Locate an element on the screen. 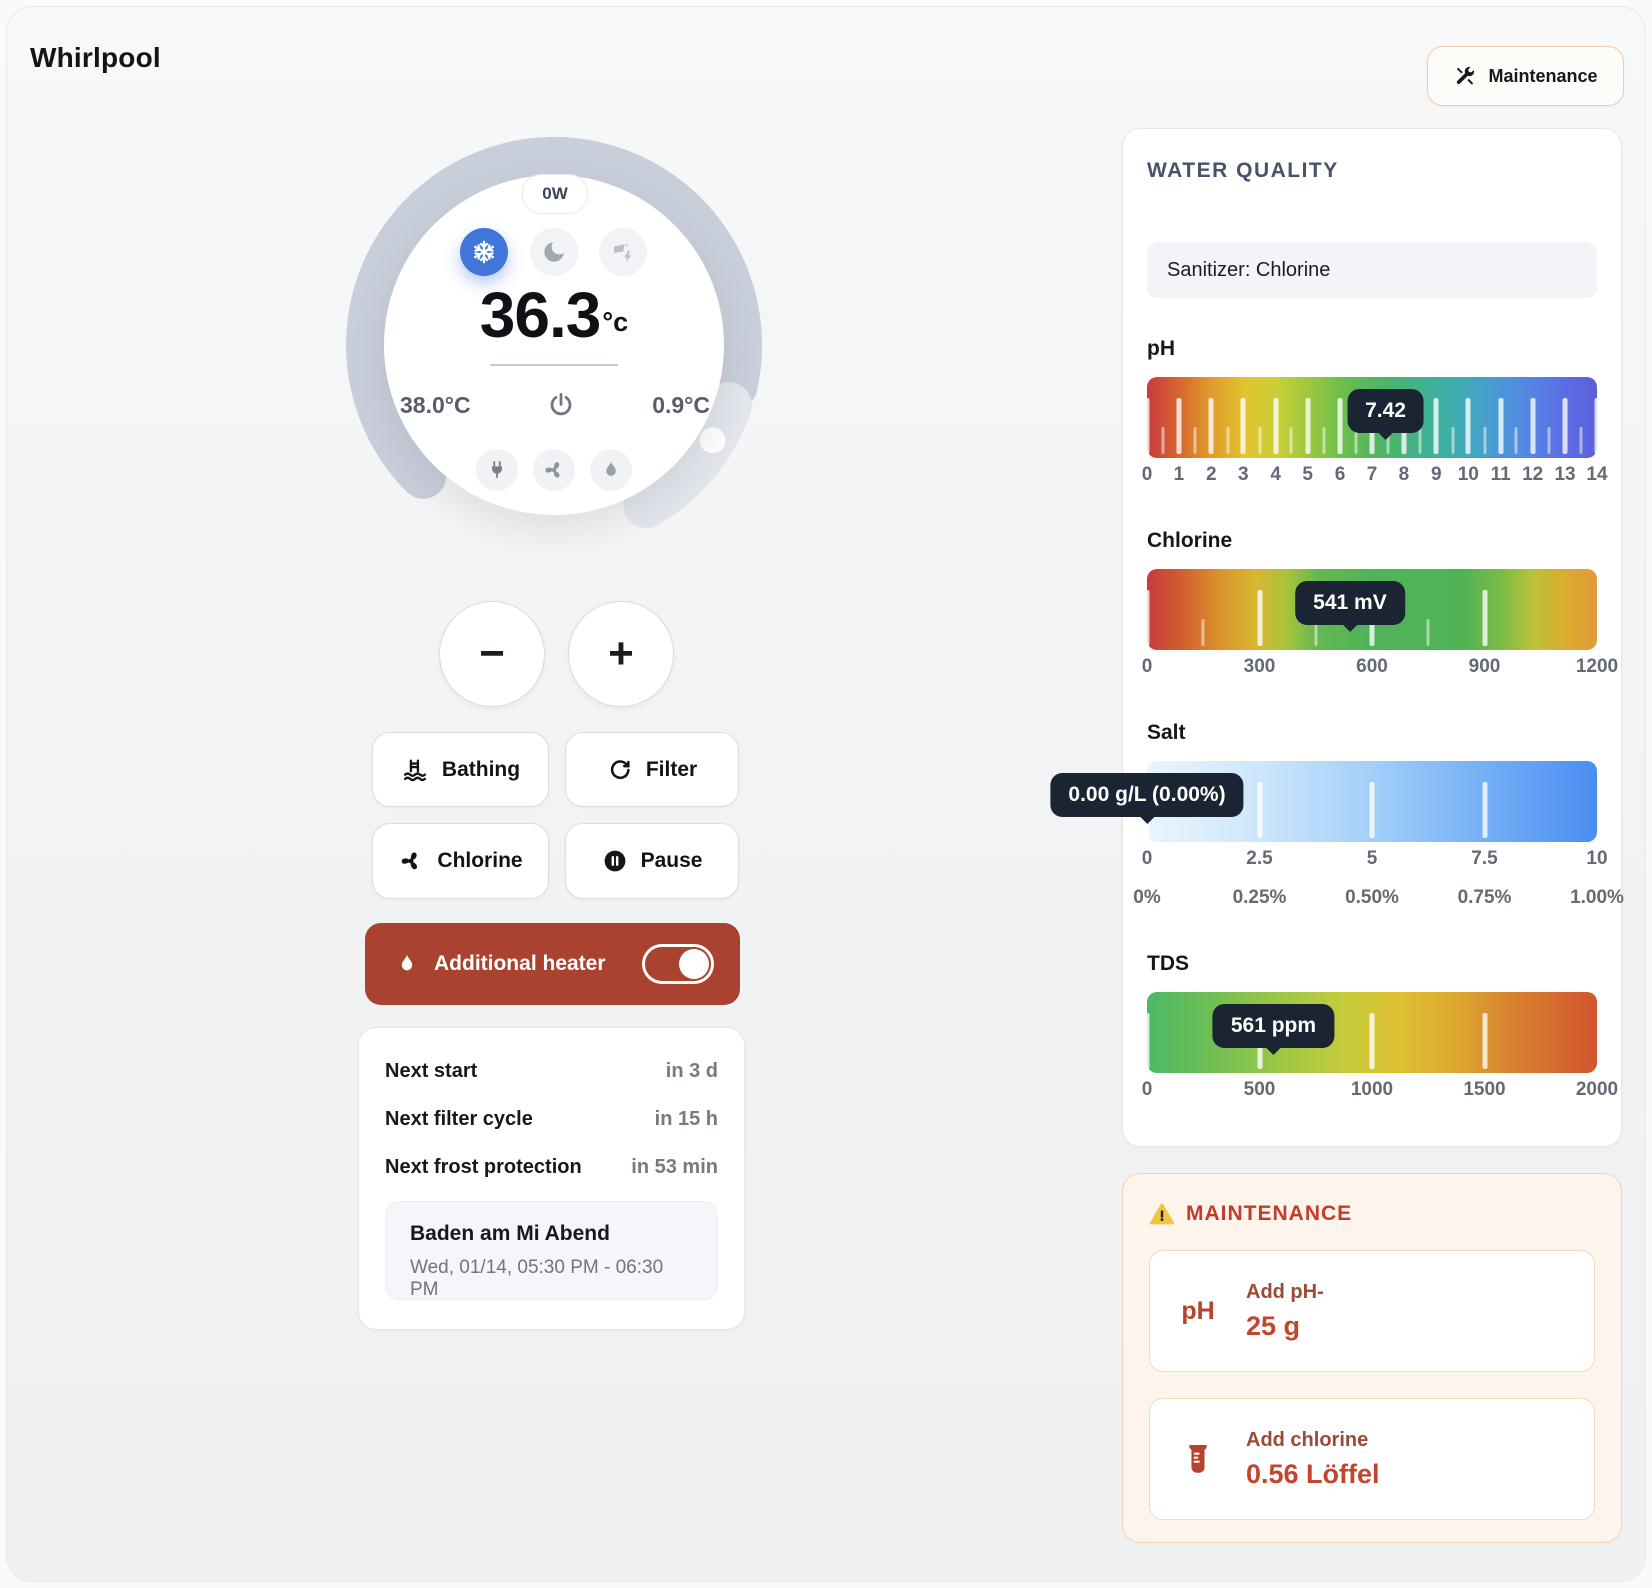  gauge-scale-label: 600 is located at coordinates (1372, 666).